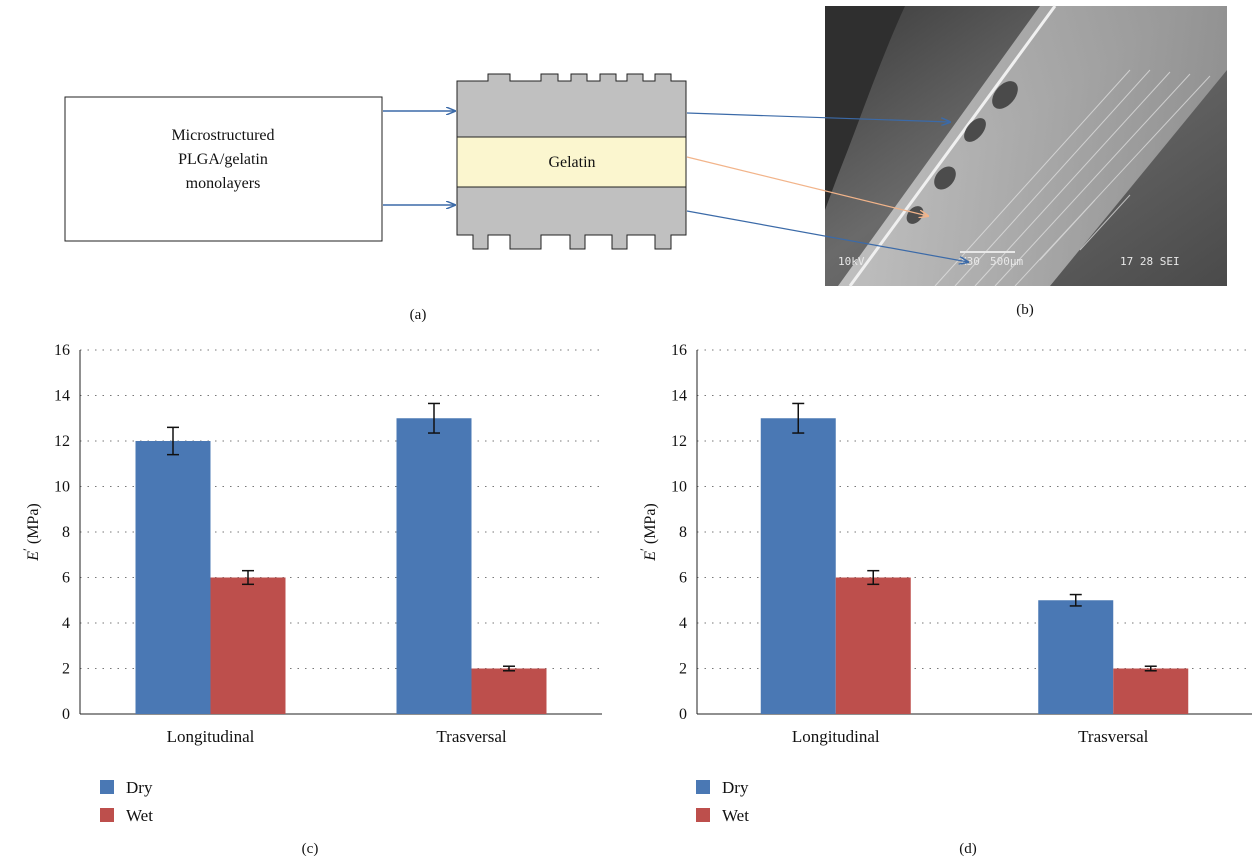  I want to click on box-text-line-3: monolayers, so click(223, 183).